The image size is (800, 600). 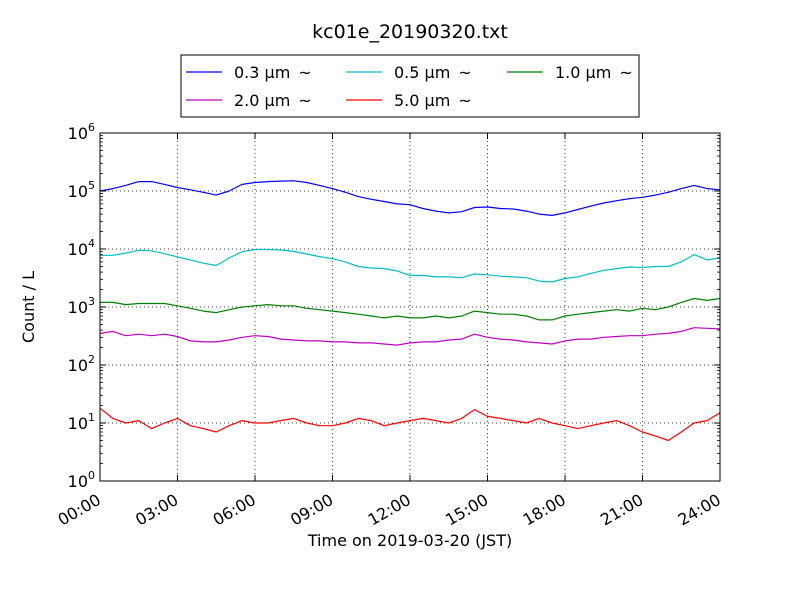 What do you see at coordinates (91, 359) in the screenshot?
I see `y-tick-exponent: 2` at bounding box center [91, 359].